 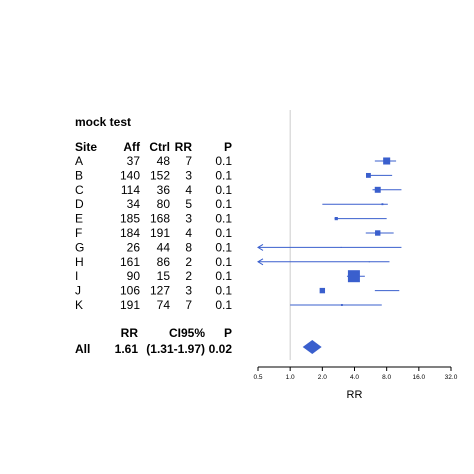 What do you see at coordinates (228, 147) in the screenshot?
I see `header-p: P` at bounding box center [228, 147].